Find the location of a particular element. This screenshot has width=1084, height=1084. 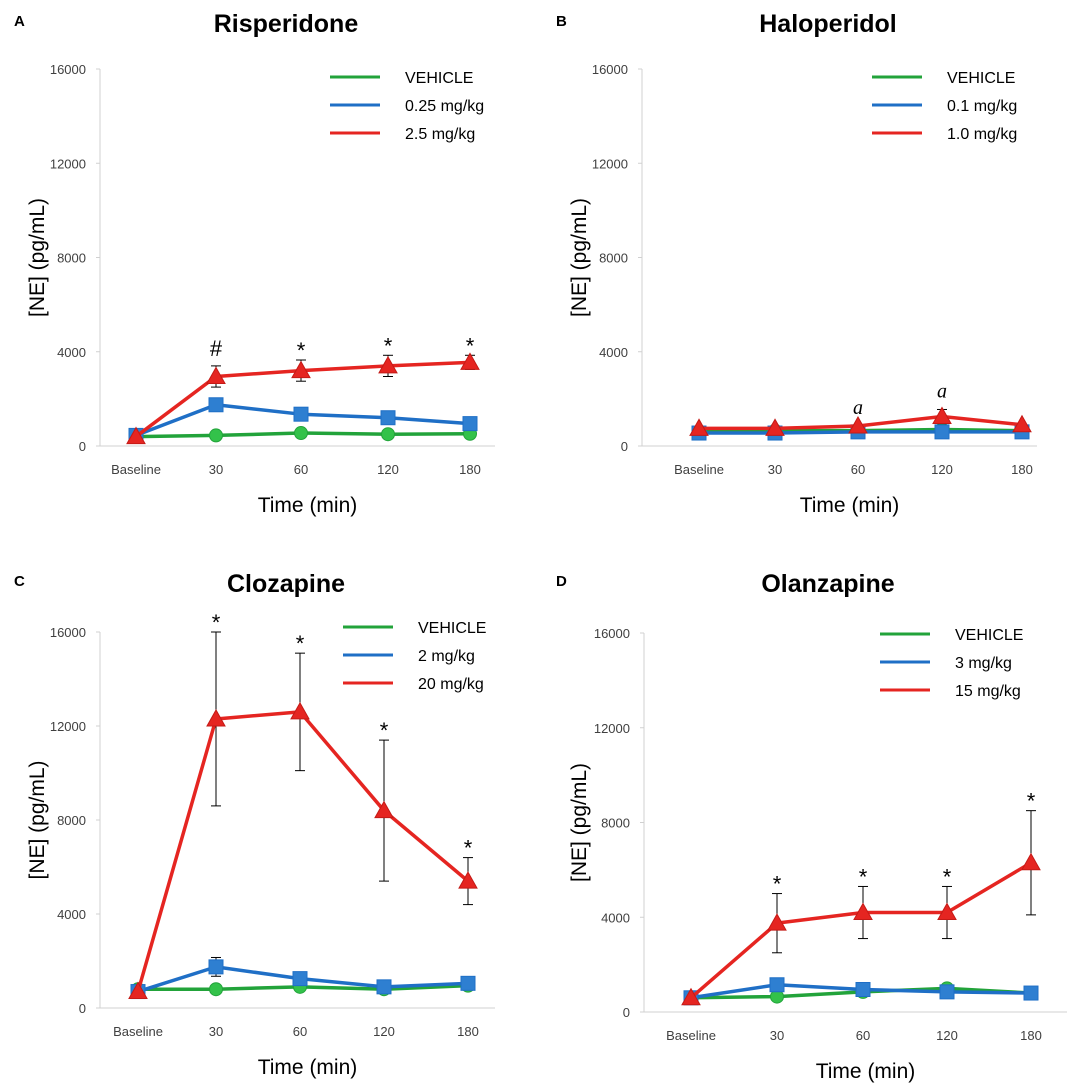

legend-label: 2.5 mg/kg is located at coordinates (440, 134).